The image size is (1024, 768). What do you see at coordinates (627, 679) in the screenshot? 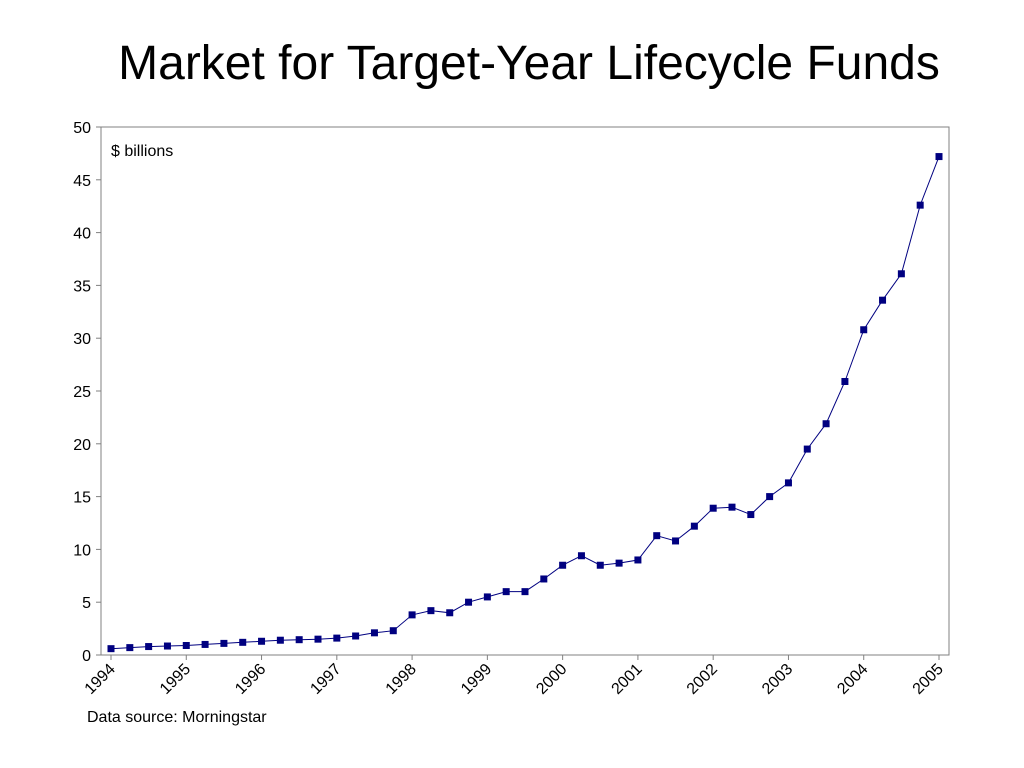
I see `x-tick-label: 2001` at bounding box center [627, 679].